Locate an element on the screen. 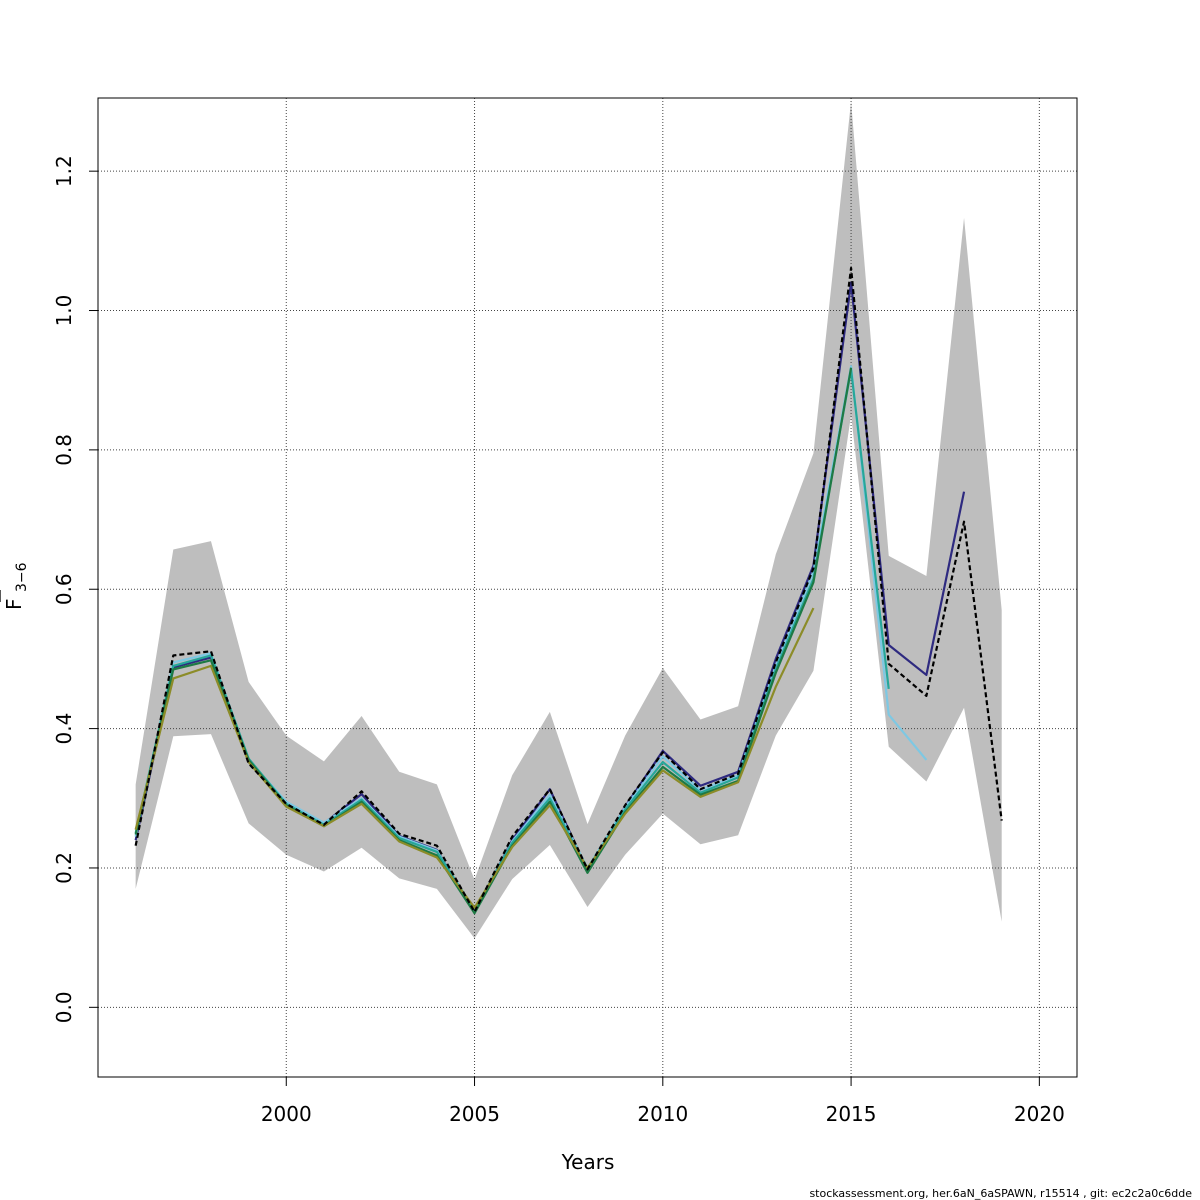 The image size is (1200, 1200). x-tick-label-2000: 2000 is located at coordinates (286, 1114).